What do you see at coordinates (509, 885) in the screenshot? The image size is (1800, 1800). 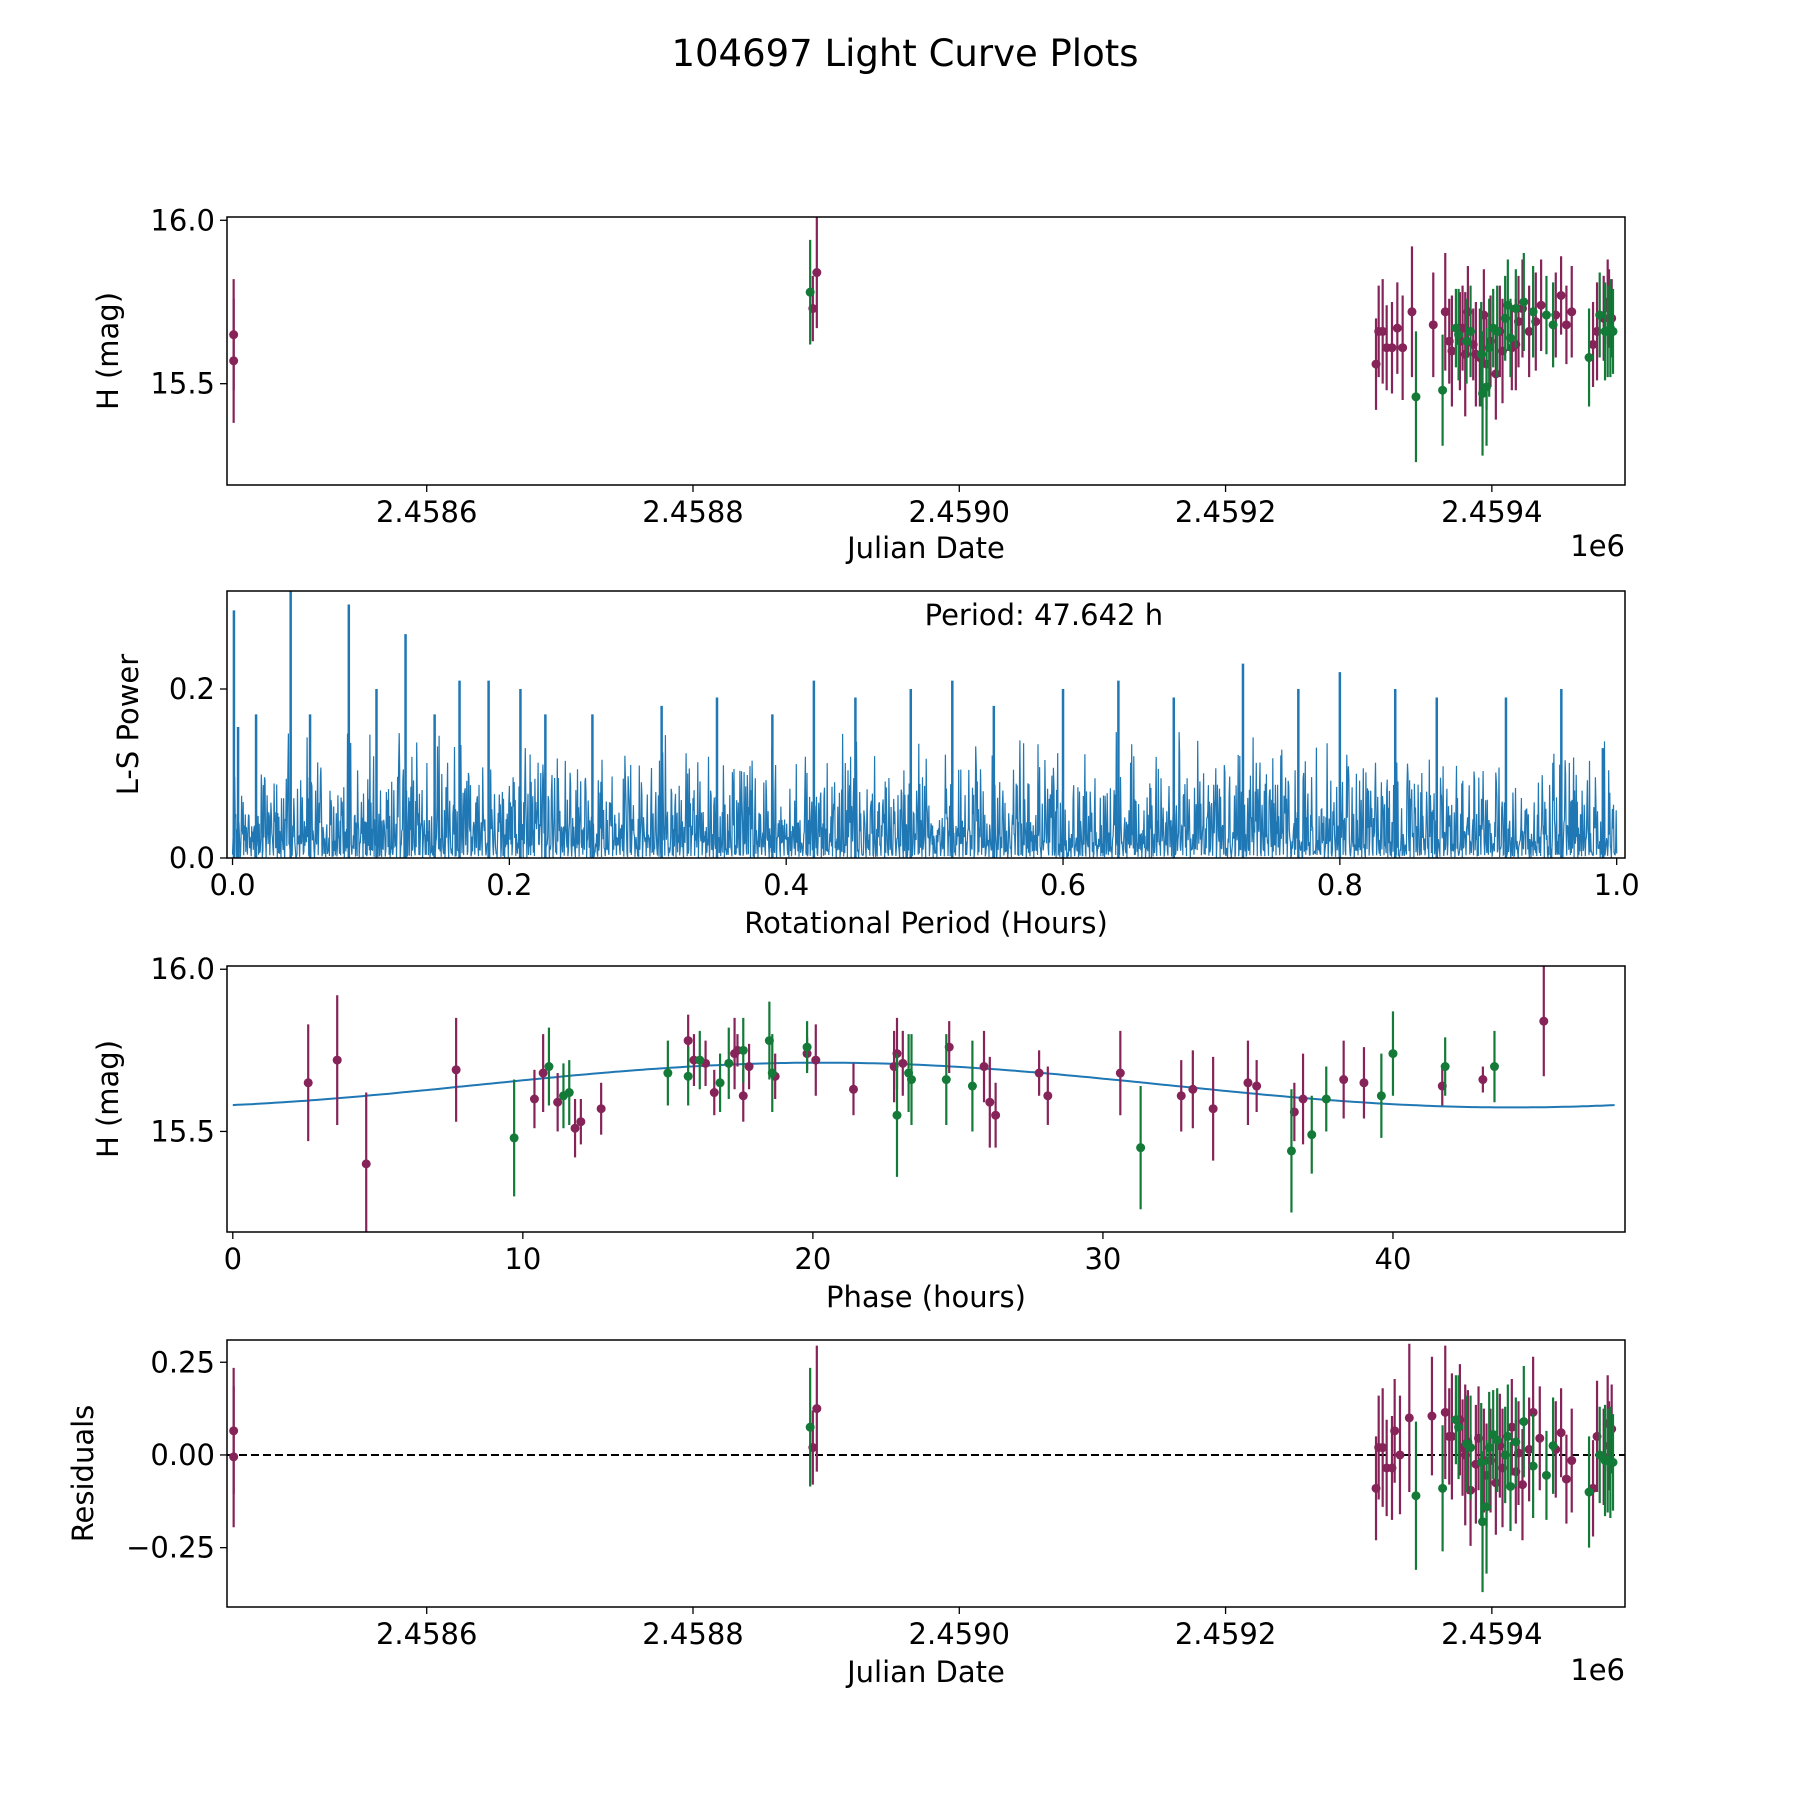 I see `x-tick-label: 0.2` at bounding box center [509, 885].